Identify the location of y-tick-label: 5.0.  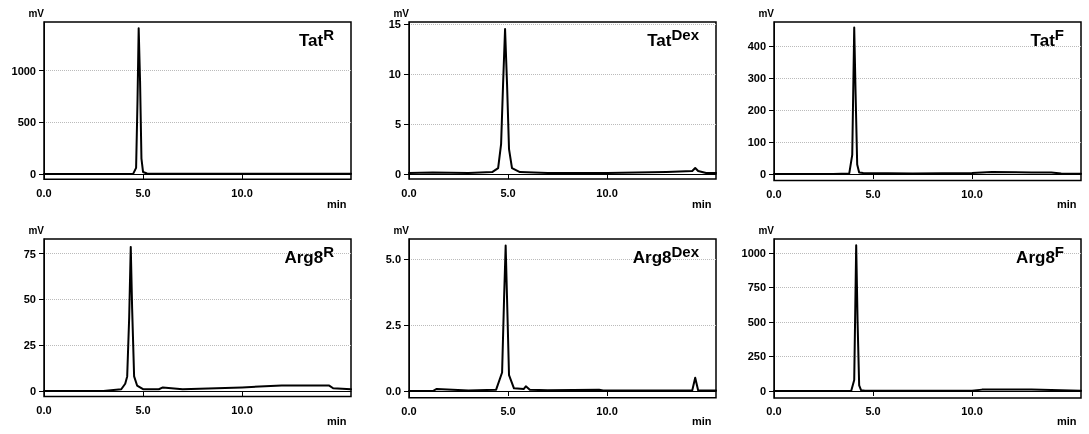
(393, 258).